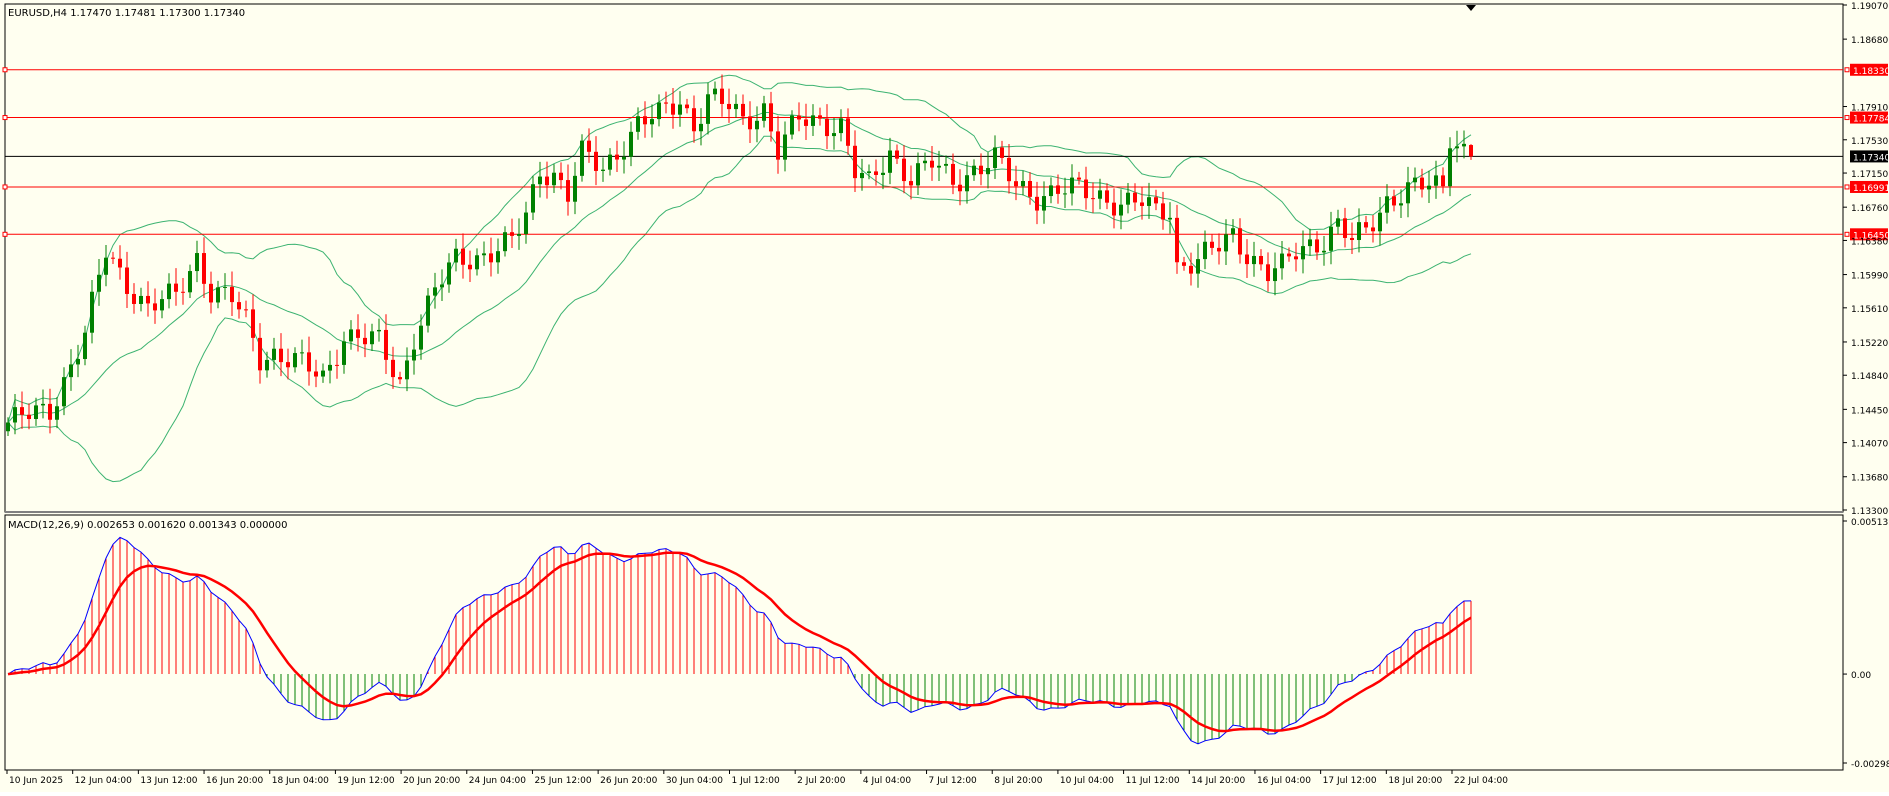  I want to click on time-tick-label: 2 Jul 20:00, so click(821, 781).